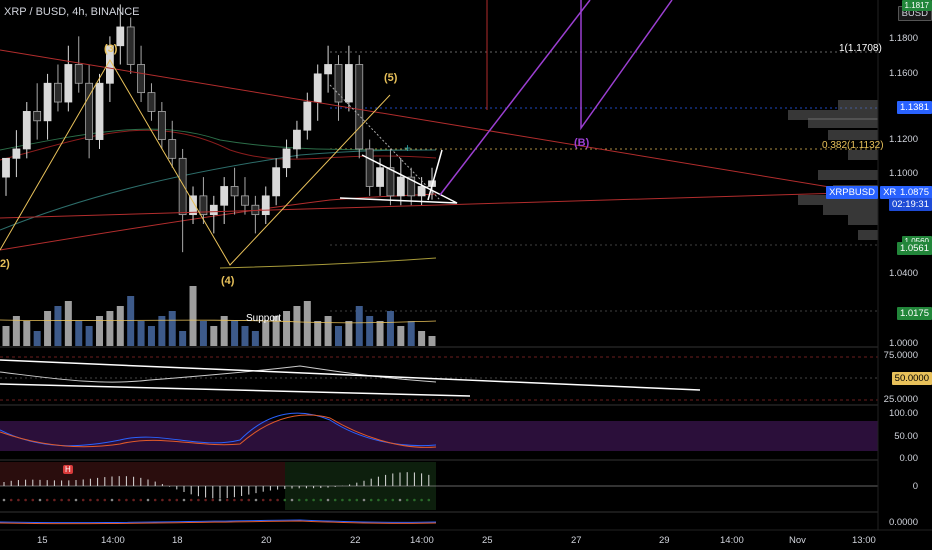 The height and width of the screenshot is (550, 932). I want to click on stoch-band, so click(439, 436).